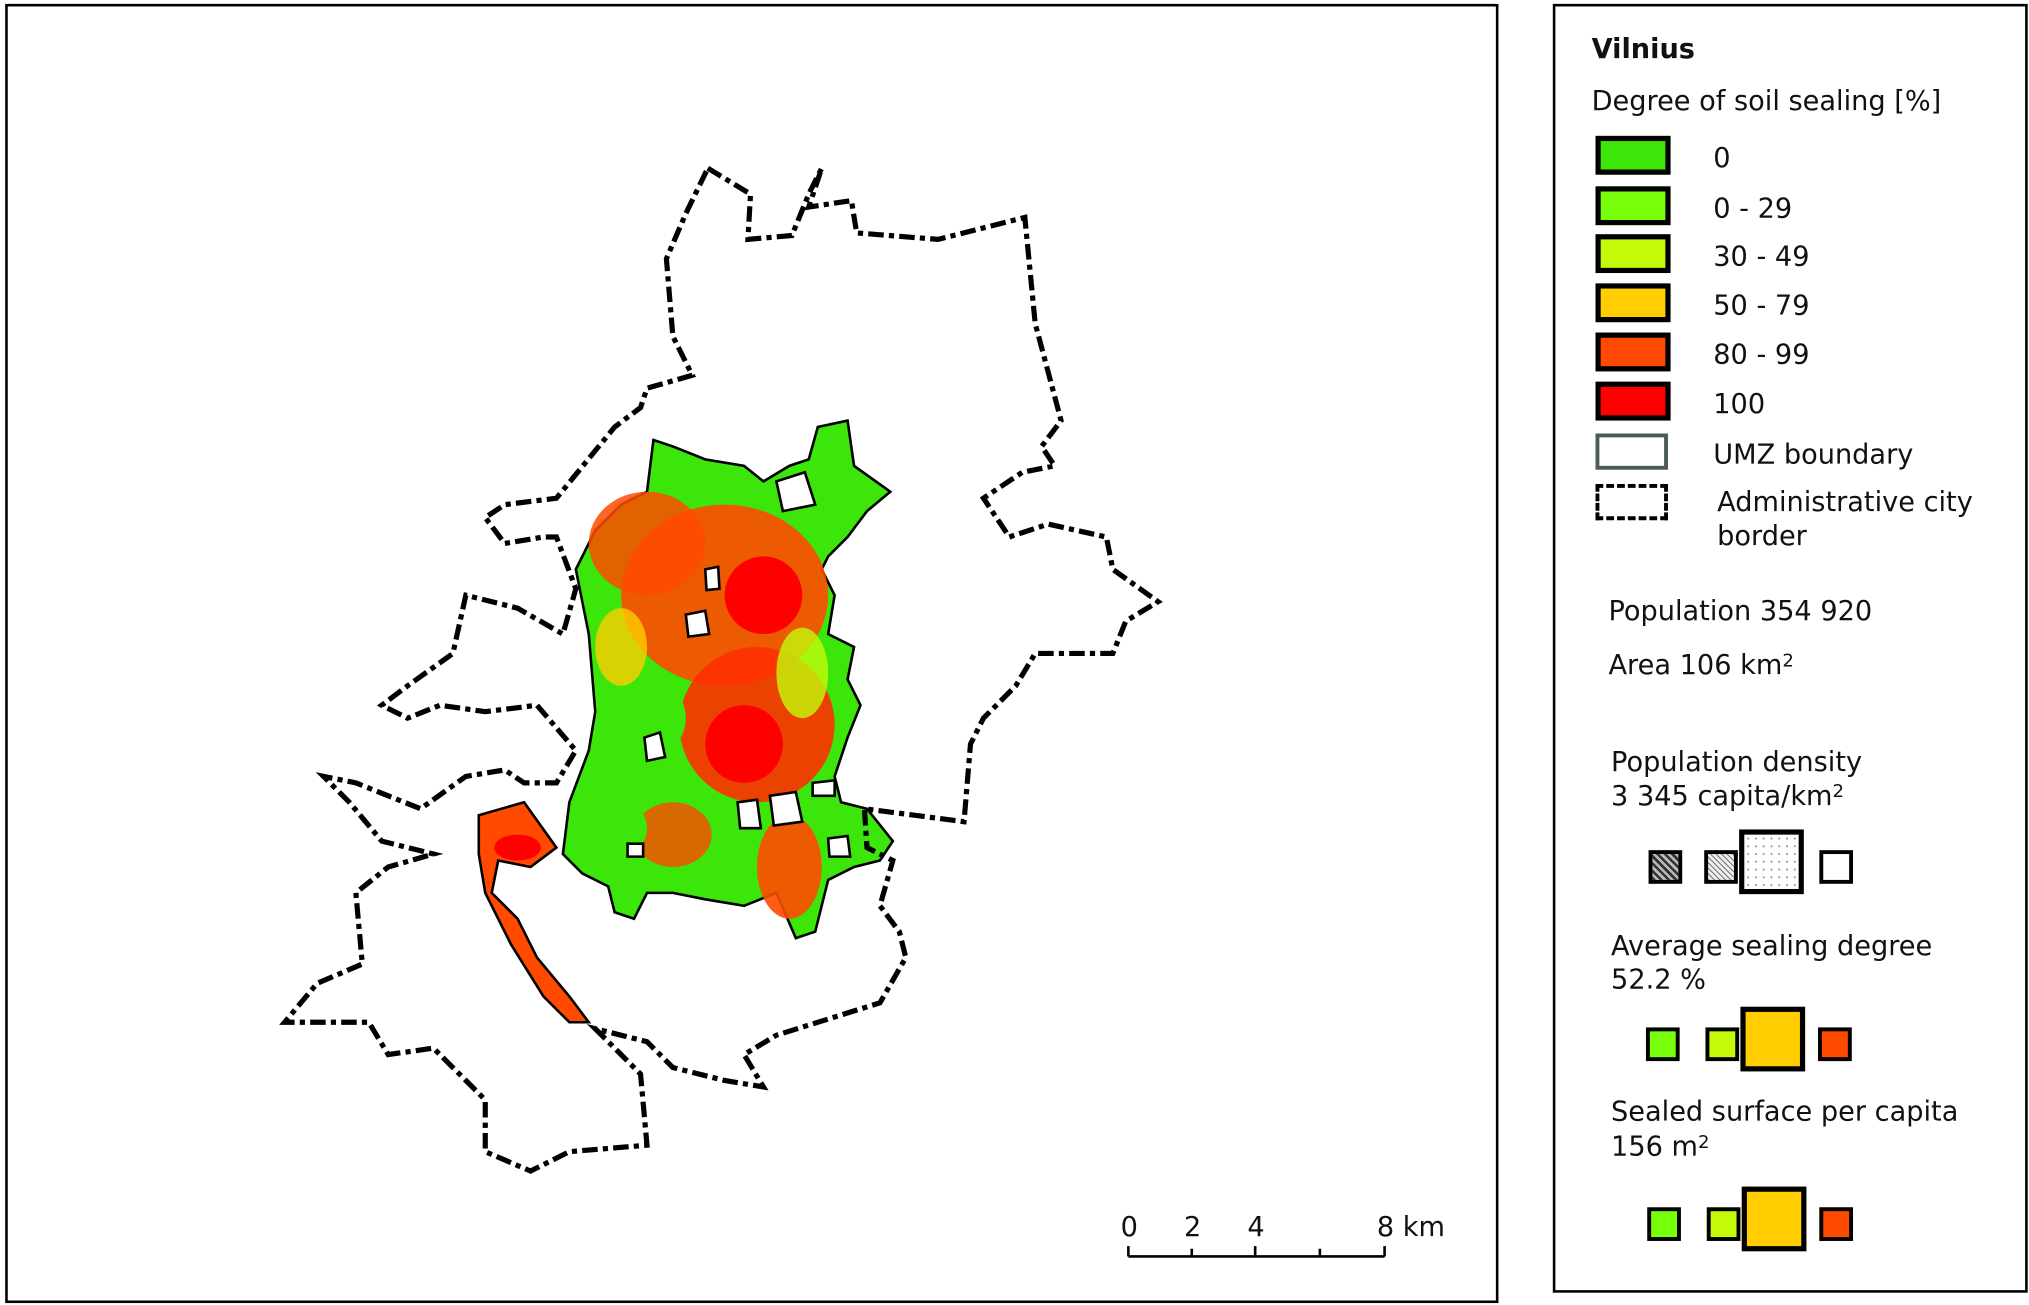 The width and height of the screenshot is (2029, 1305). What do you see at coordinates (1788, 661) in the screenshot?
I see `area-sup: 2` at bounding box center [1788, 661].